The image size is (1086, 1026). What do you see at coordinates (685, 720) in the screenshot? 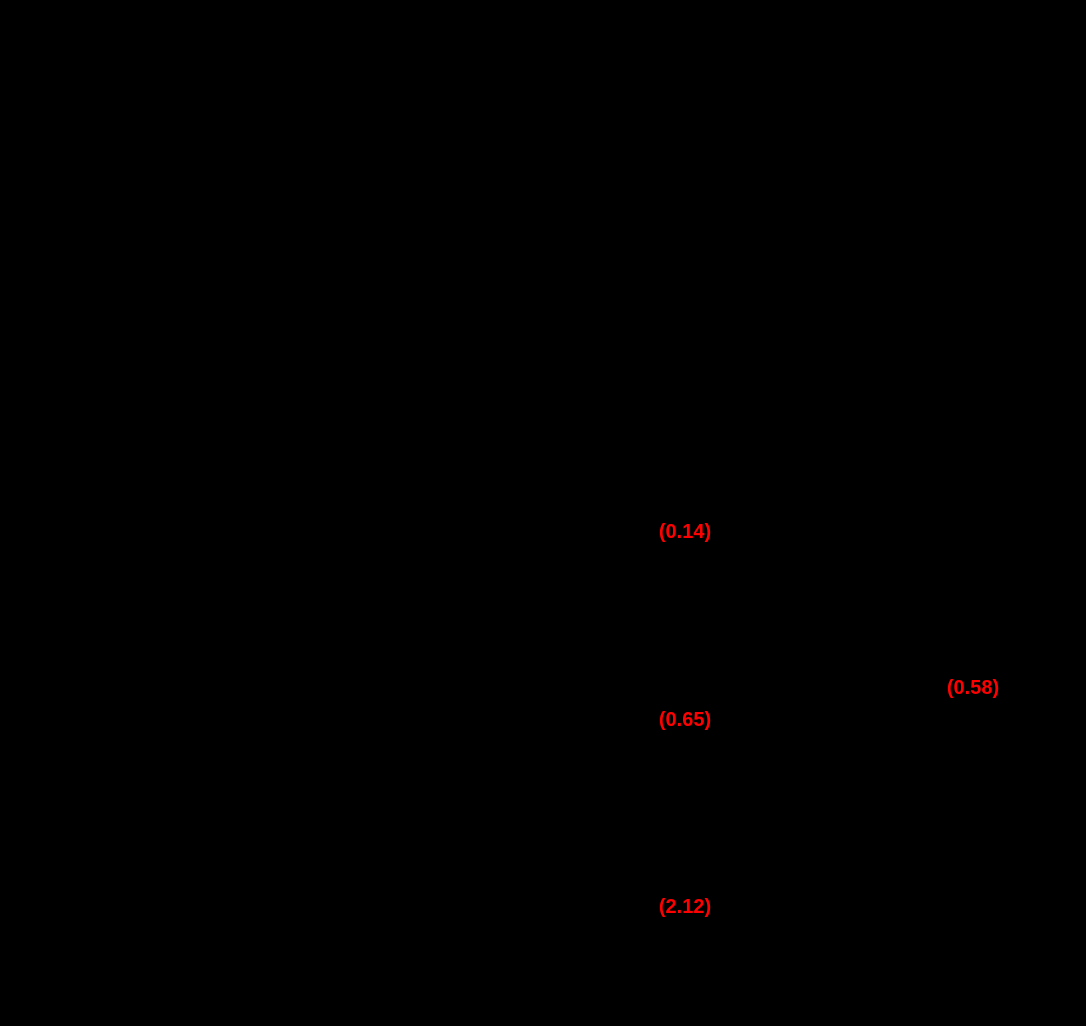
I see `annotation-label-1: (0.65)` at bounding box center [685, 720].